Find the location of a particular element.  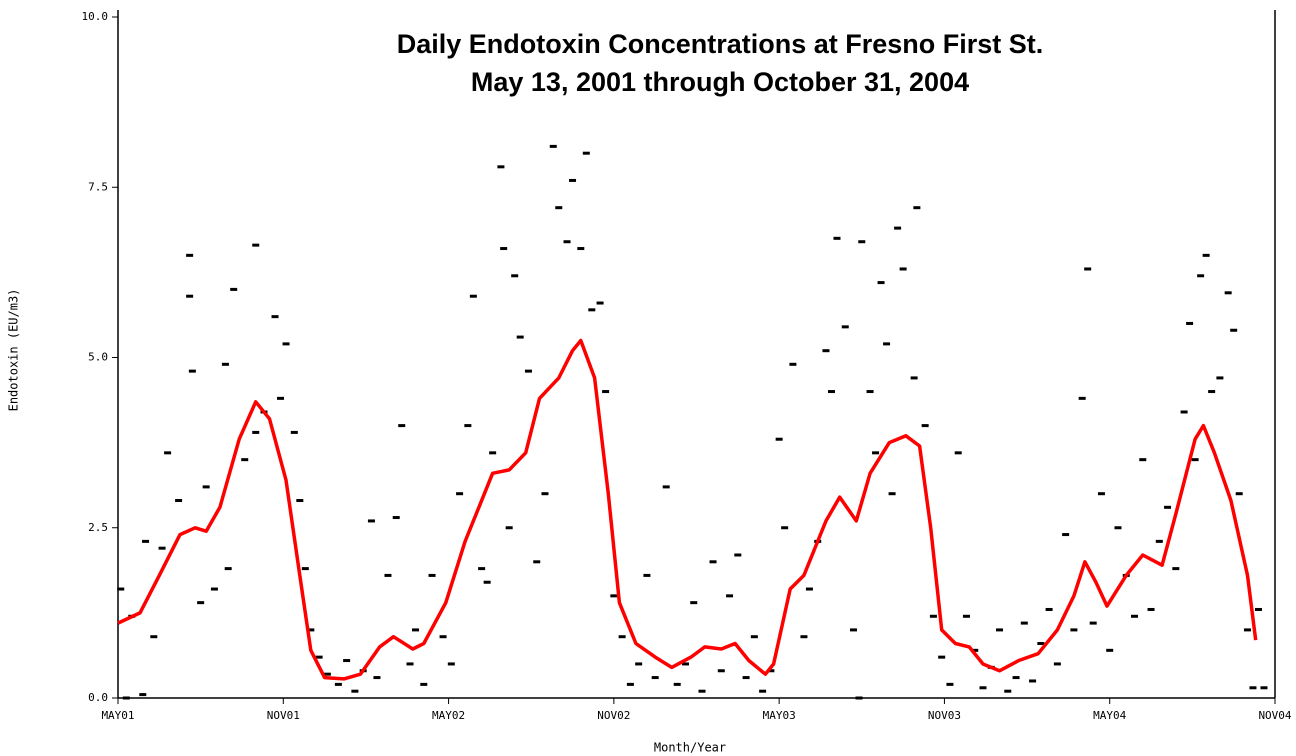

x-tick-label: NOV01 is located at coordinates (283, 715).